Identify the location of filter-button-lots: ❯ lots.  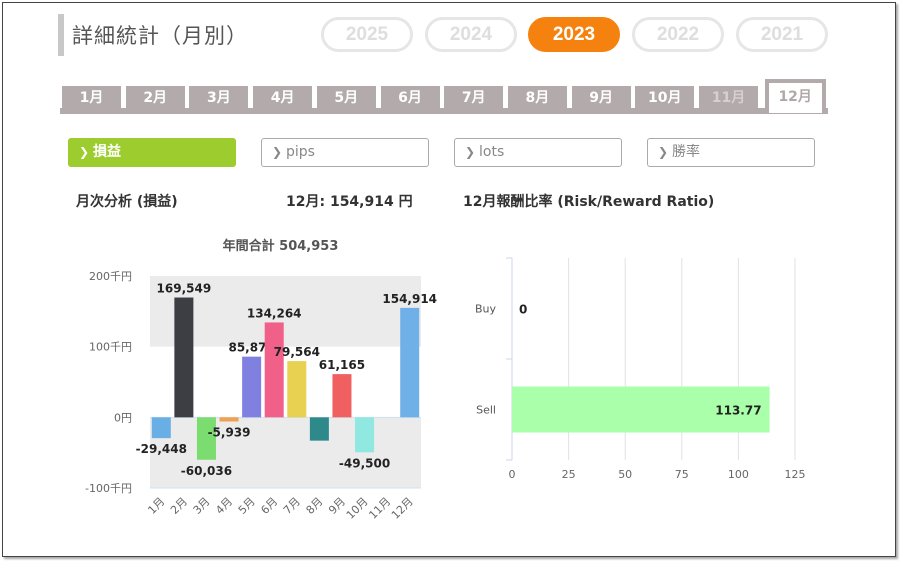
(538, 152).